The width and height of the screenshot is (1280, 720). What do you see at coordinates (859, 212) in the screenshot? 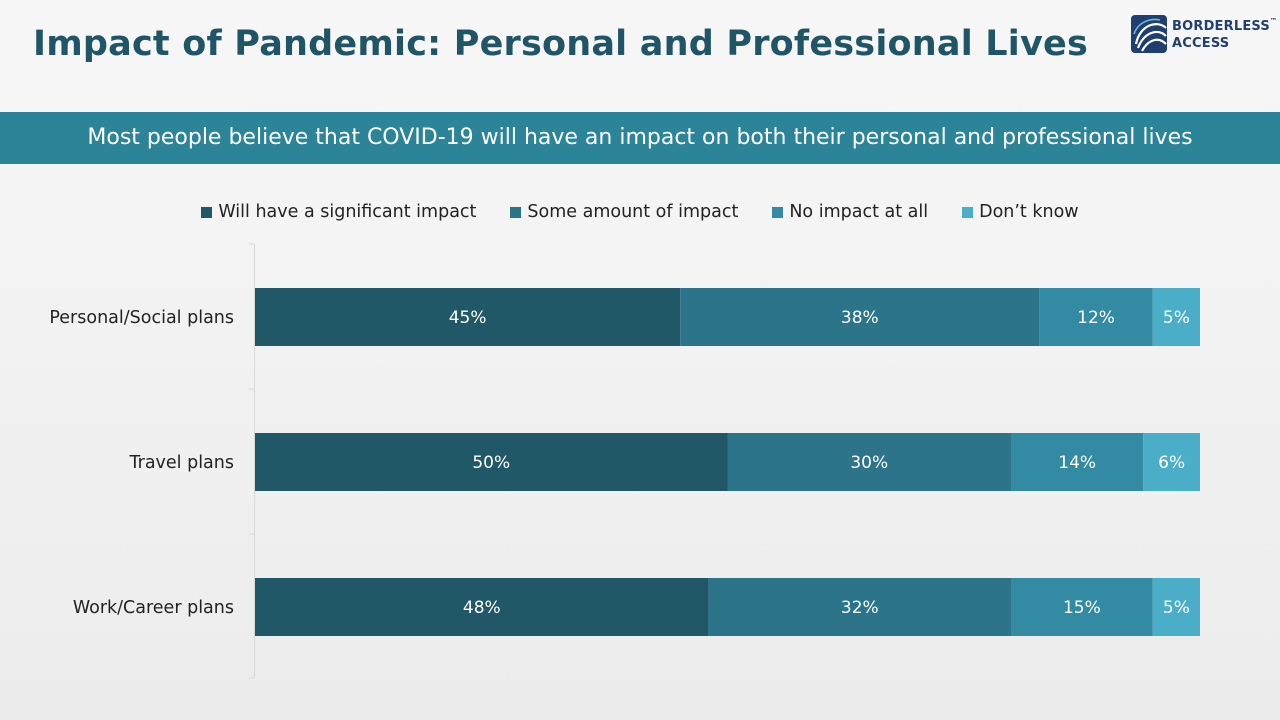
I see `legend-label: No impact at all` at bounding box center [859, 212].